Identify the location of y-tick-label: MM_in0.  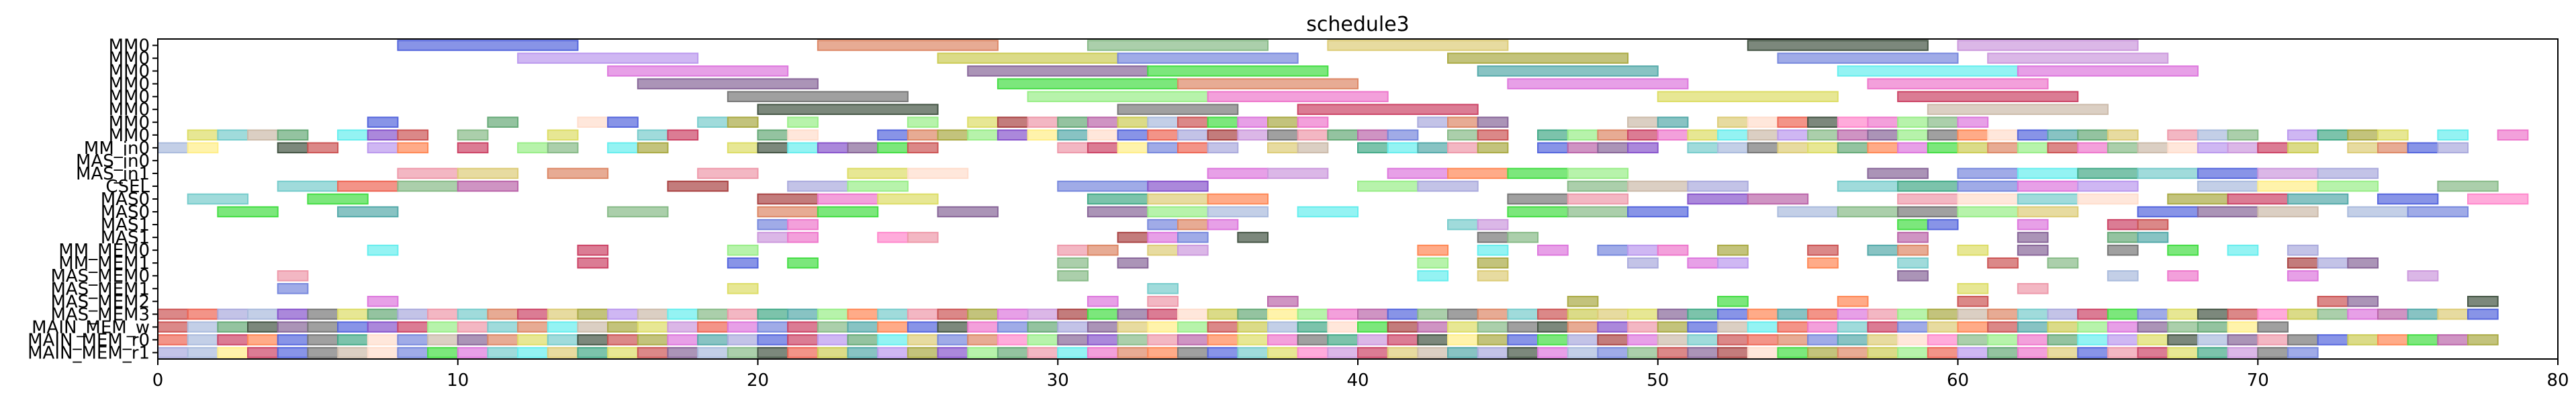
(117, 148).